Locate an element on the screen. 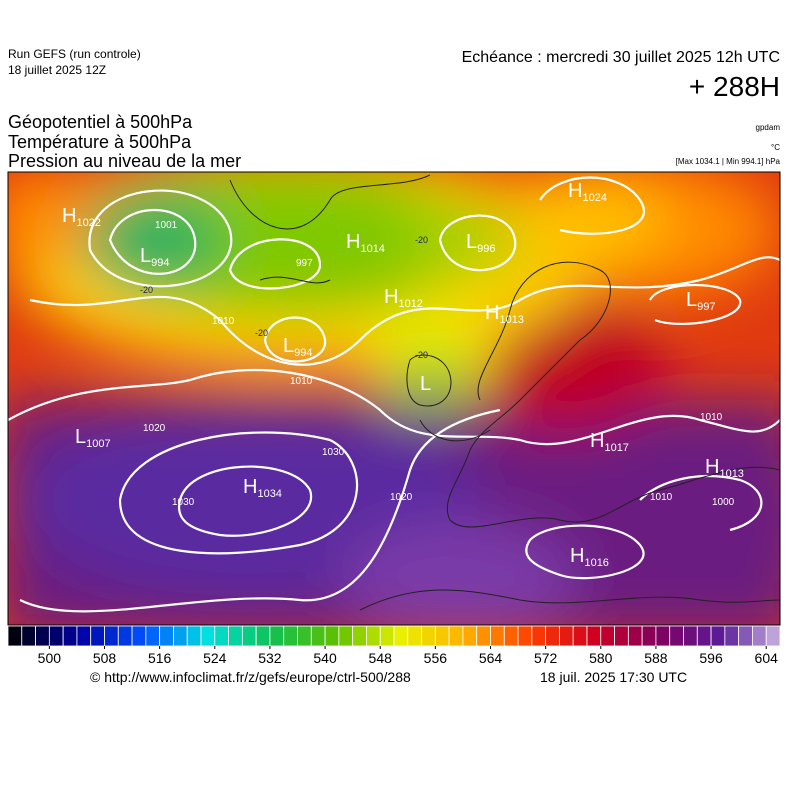 This screenshot has height=789, width=788. colorbar-tick-label: 532 is located at coordinates (270, 658).